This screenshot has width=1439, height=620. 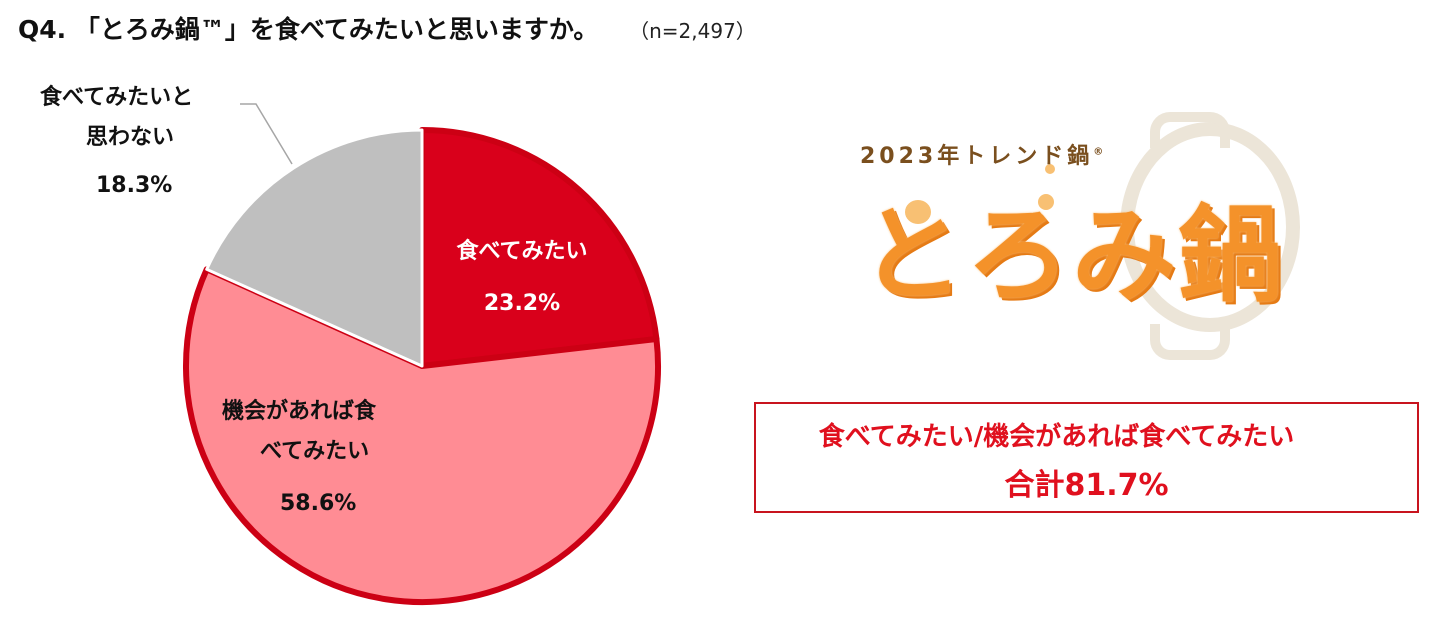 What do you see at coordinates (1190, 130) in the screenshot?
I see `pot-handle-top-icon` at bounding box center [1190, 130].